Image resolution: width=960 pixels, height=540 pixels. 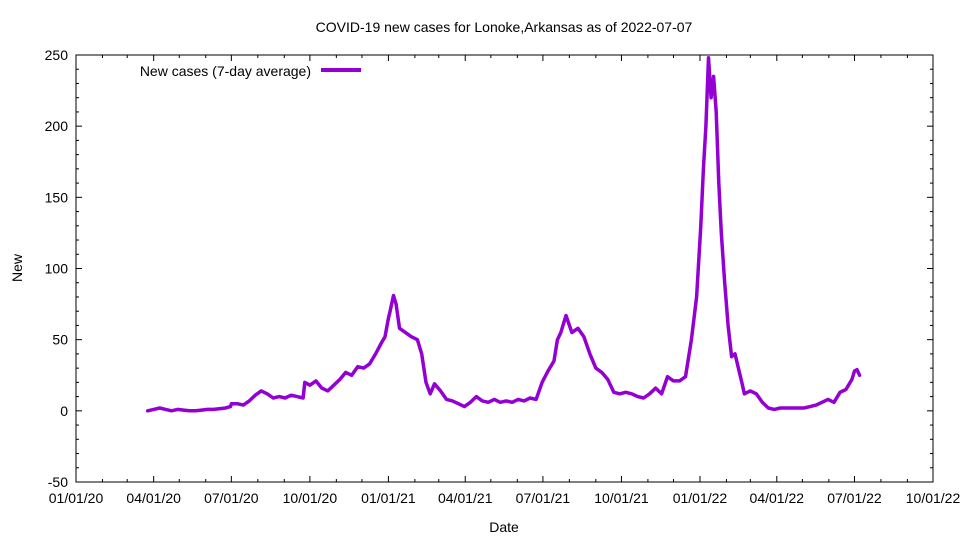 I want to click on x-tick-label: 04/01/21, so click(x=465, y=498).